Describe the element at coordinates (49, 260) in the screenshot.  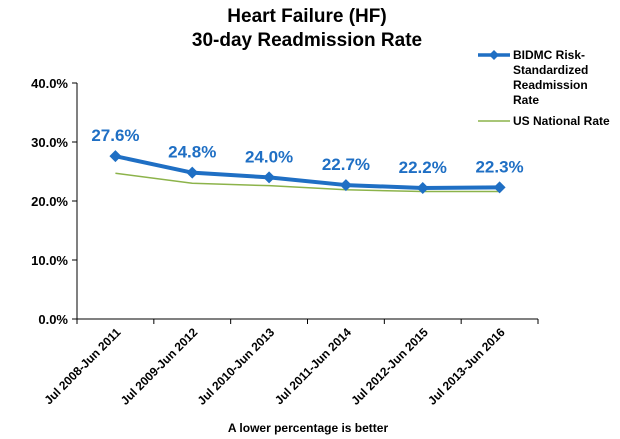
I see `y-tick-label: 10.0%` at that location.